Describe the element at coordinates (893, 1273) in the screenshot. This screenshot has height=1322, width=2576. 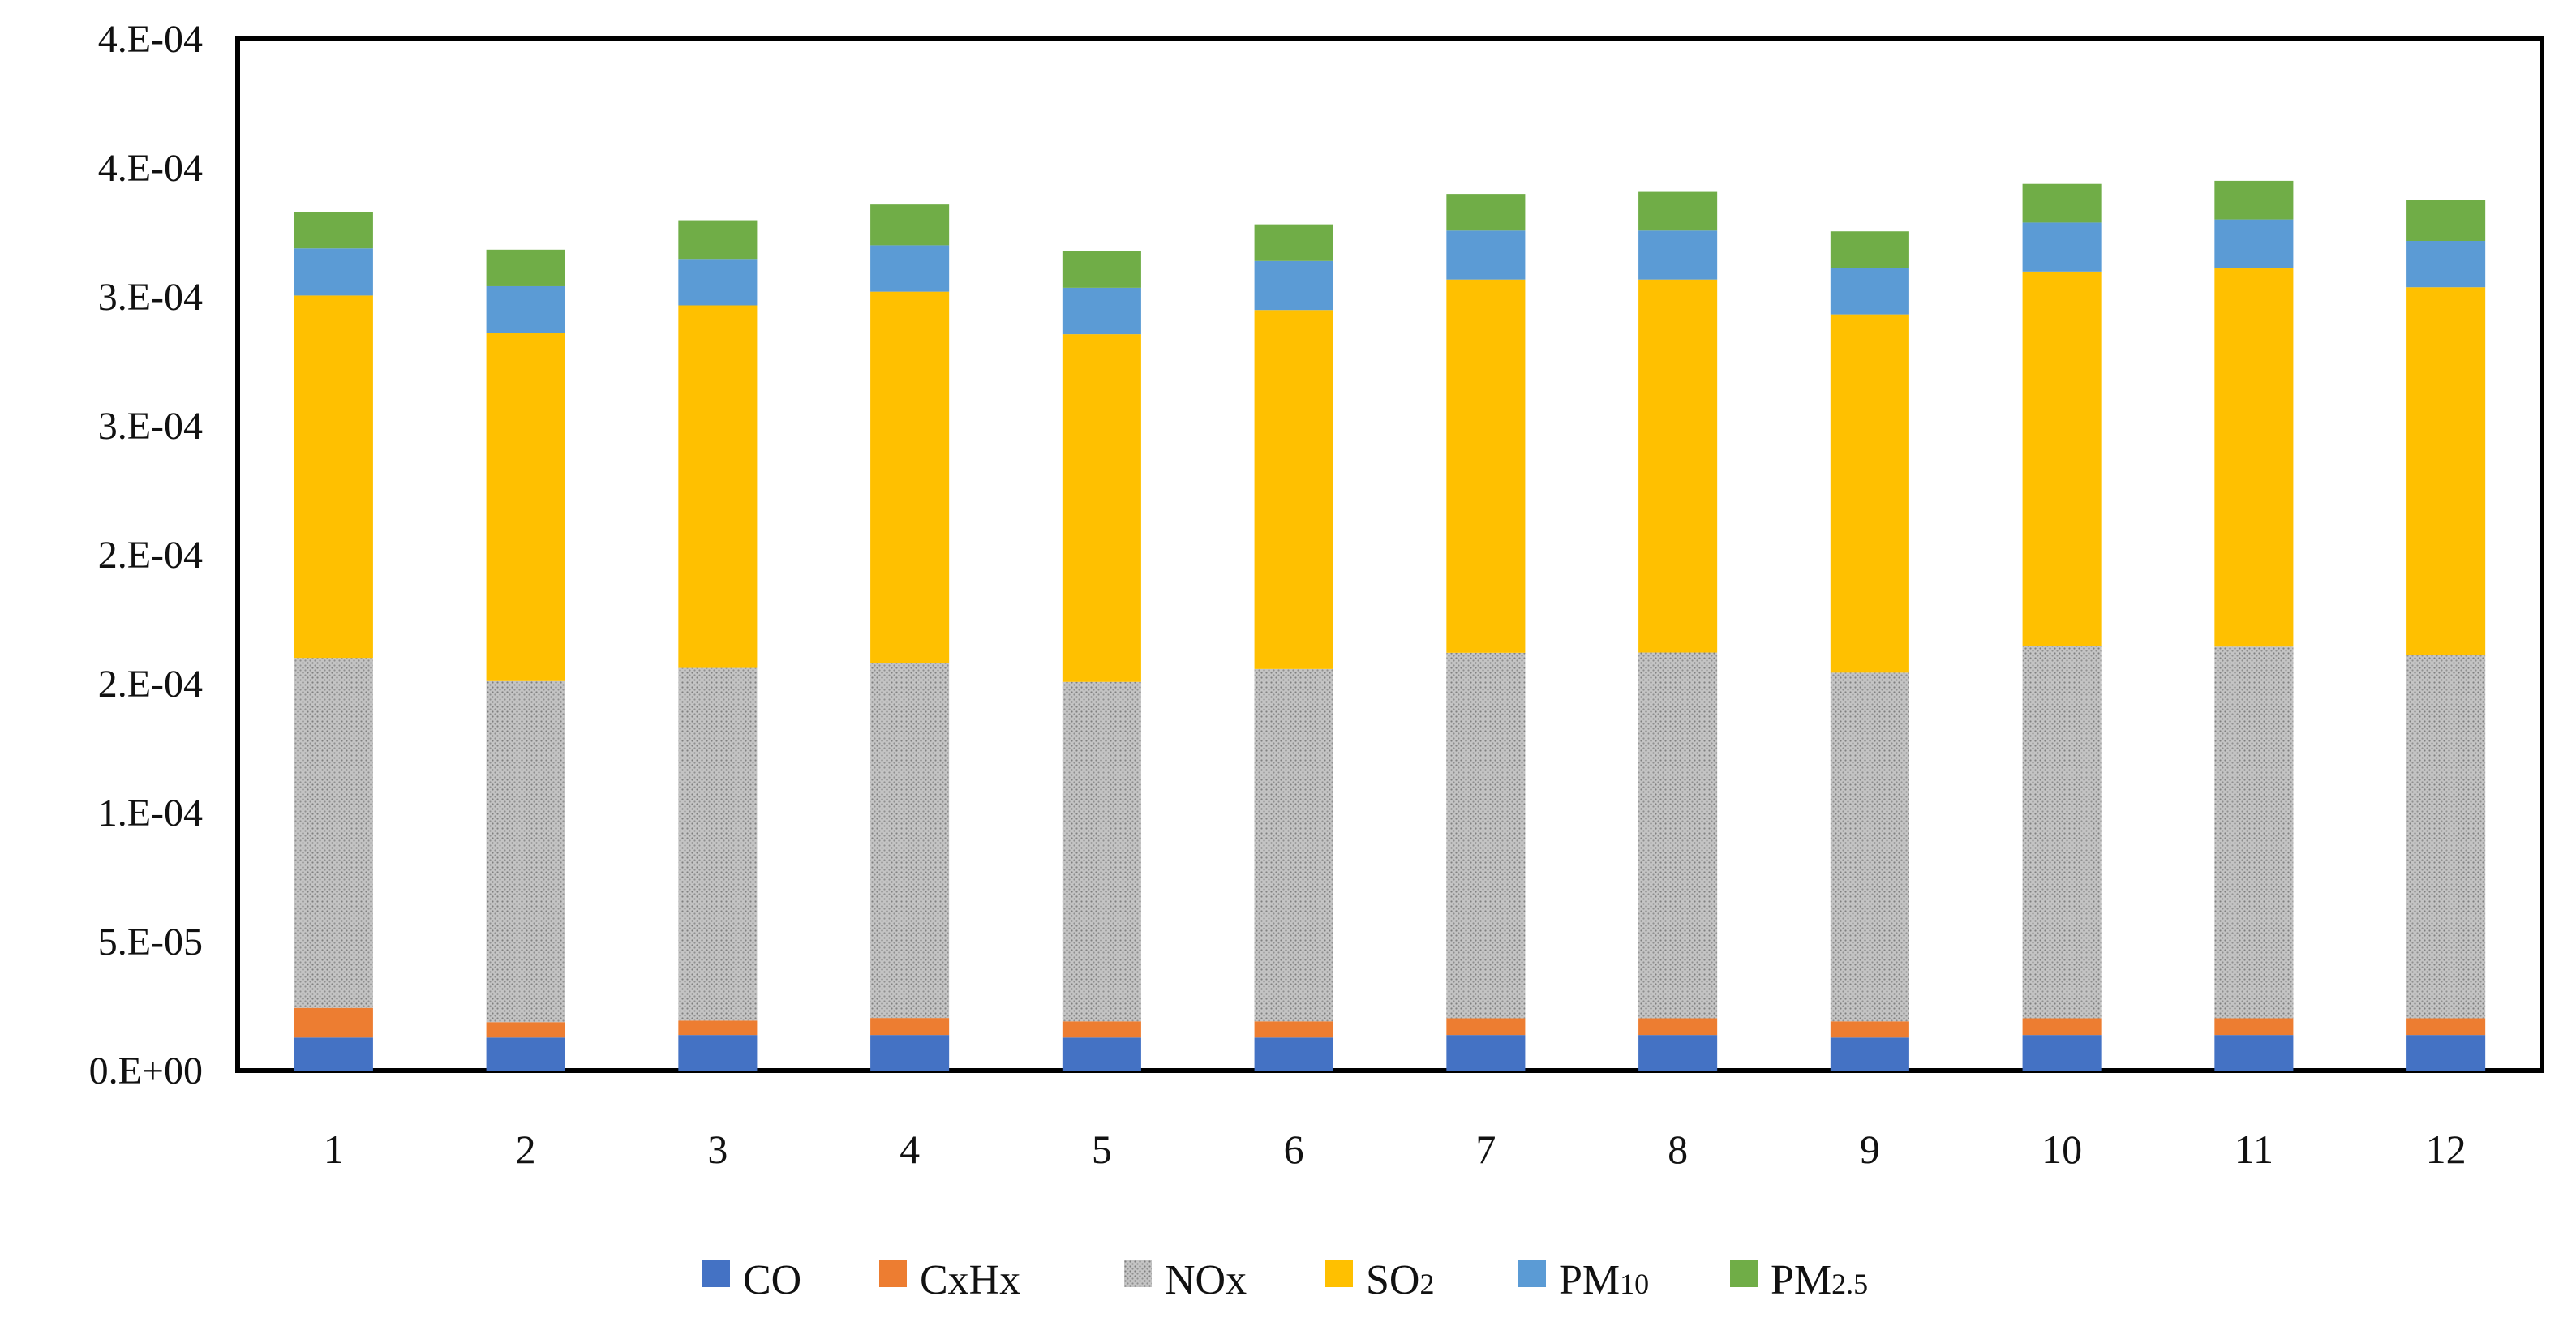
I see `legend-swatch-cxhx` at that location.